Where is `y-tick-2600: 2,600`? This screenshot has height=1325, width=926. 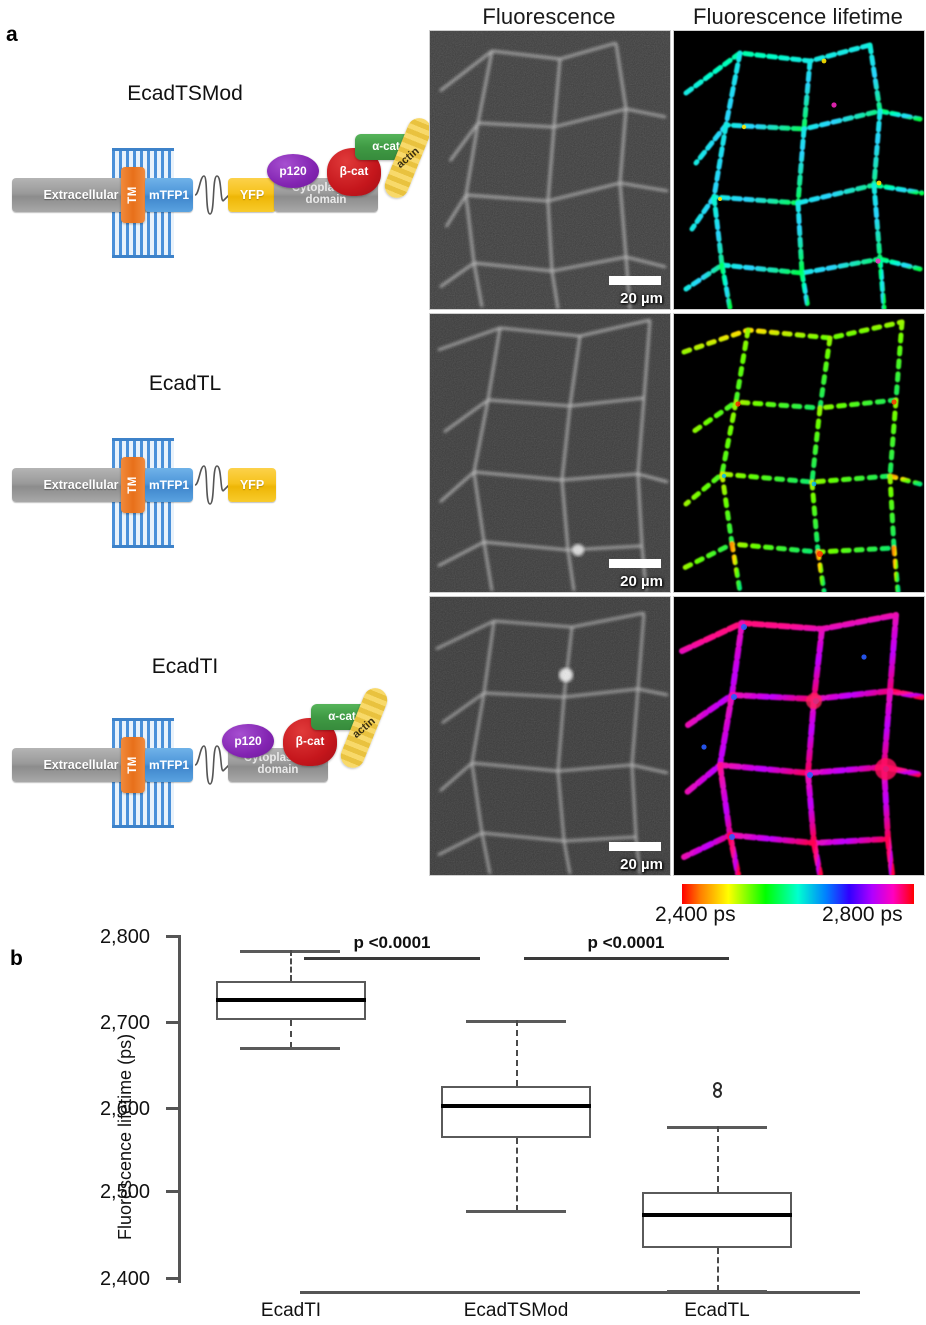
y-tick-2600: 2,600 is located at coordinates (124, 1109).